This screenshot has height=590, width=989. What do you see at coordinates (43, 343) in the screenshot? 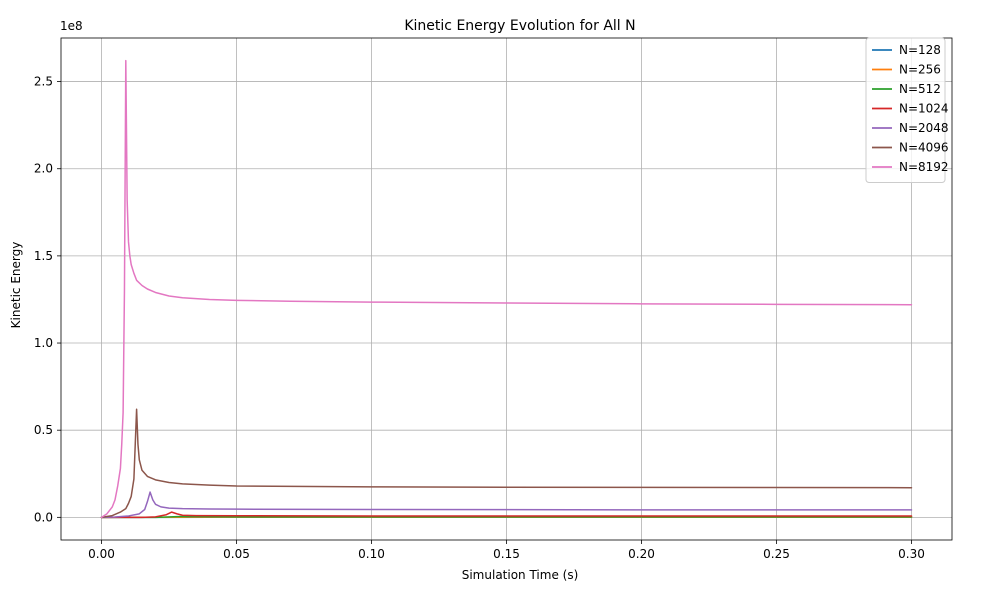
I see `y-tick-label: 1.0` at bounding box center [43, 343].